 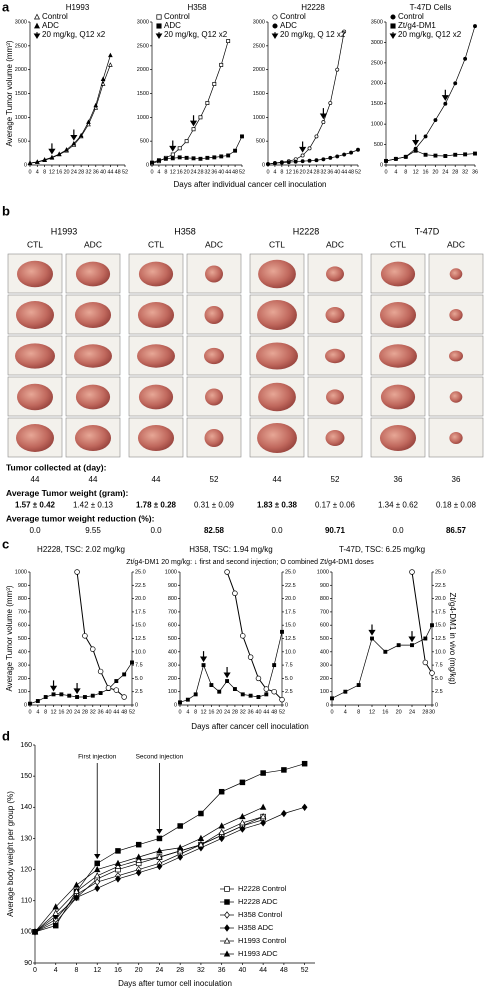 What do you see at coordinates (456, 505) in the screenshot?
I see `row-value: 0.18 ± 0.08` at bounding box center [456, 505].